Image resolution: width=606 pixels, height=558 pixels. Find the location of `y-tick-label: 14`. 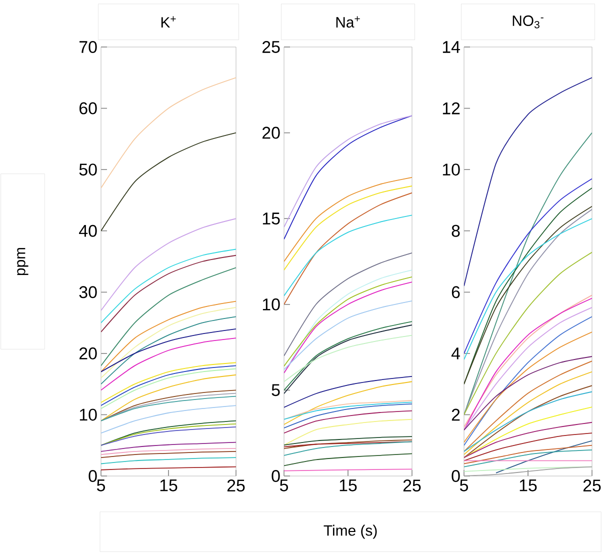

y-tick-label: 14 is located at coordinates (451, 47).